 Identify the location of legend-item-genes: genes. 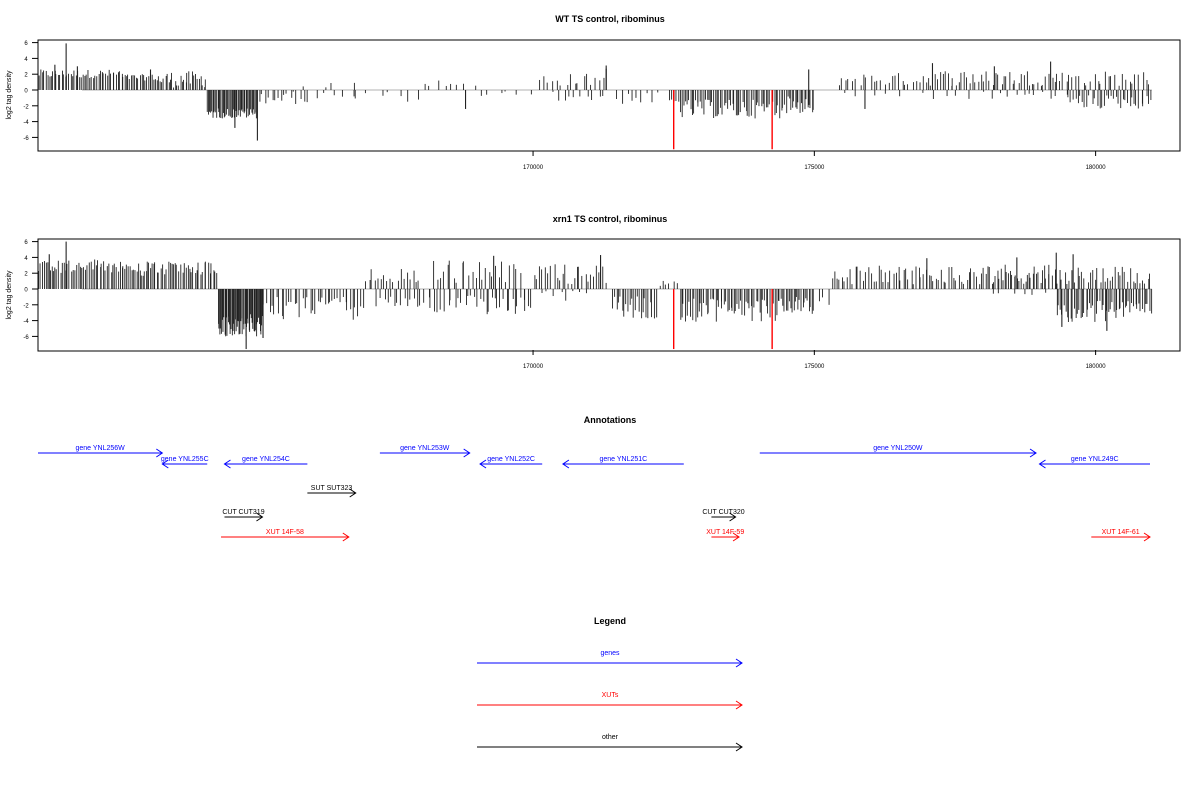
(610, 659).